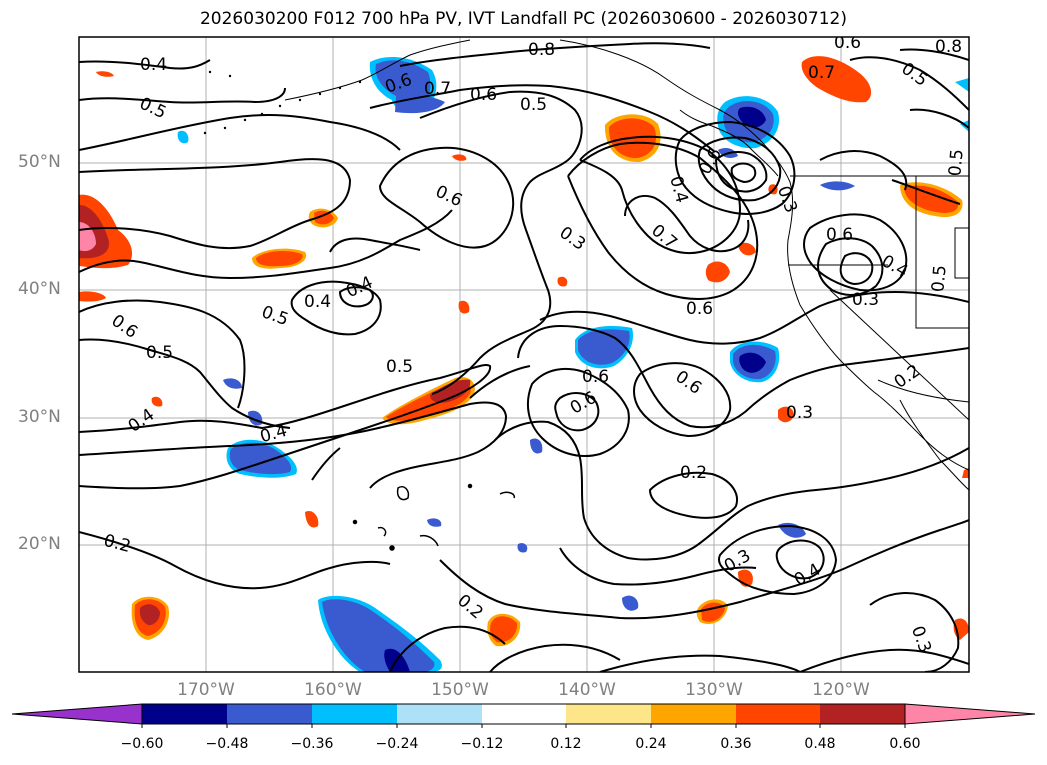 This screenshot has width=1047, height=765. What do you see at coordinates (587, 690) in the screenshot?
I see `lon-label-140w: 140°W` at bounding box center [587, 690].